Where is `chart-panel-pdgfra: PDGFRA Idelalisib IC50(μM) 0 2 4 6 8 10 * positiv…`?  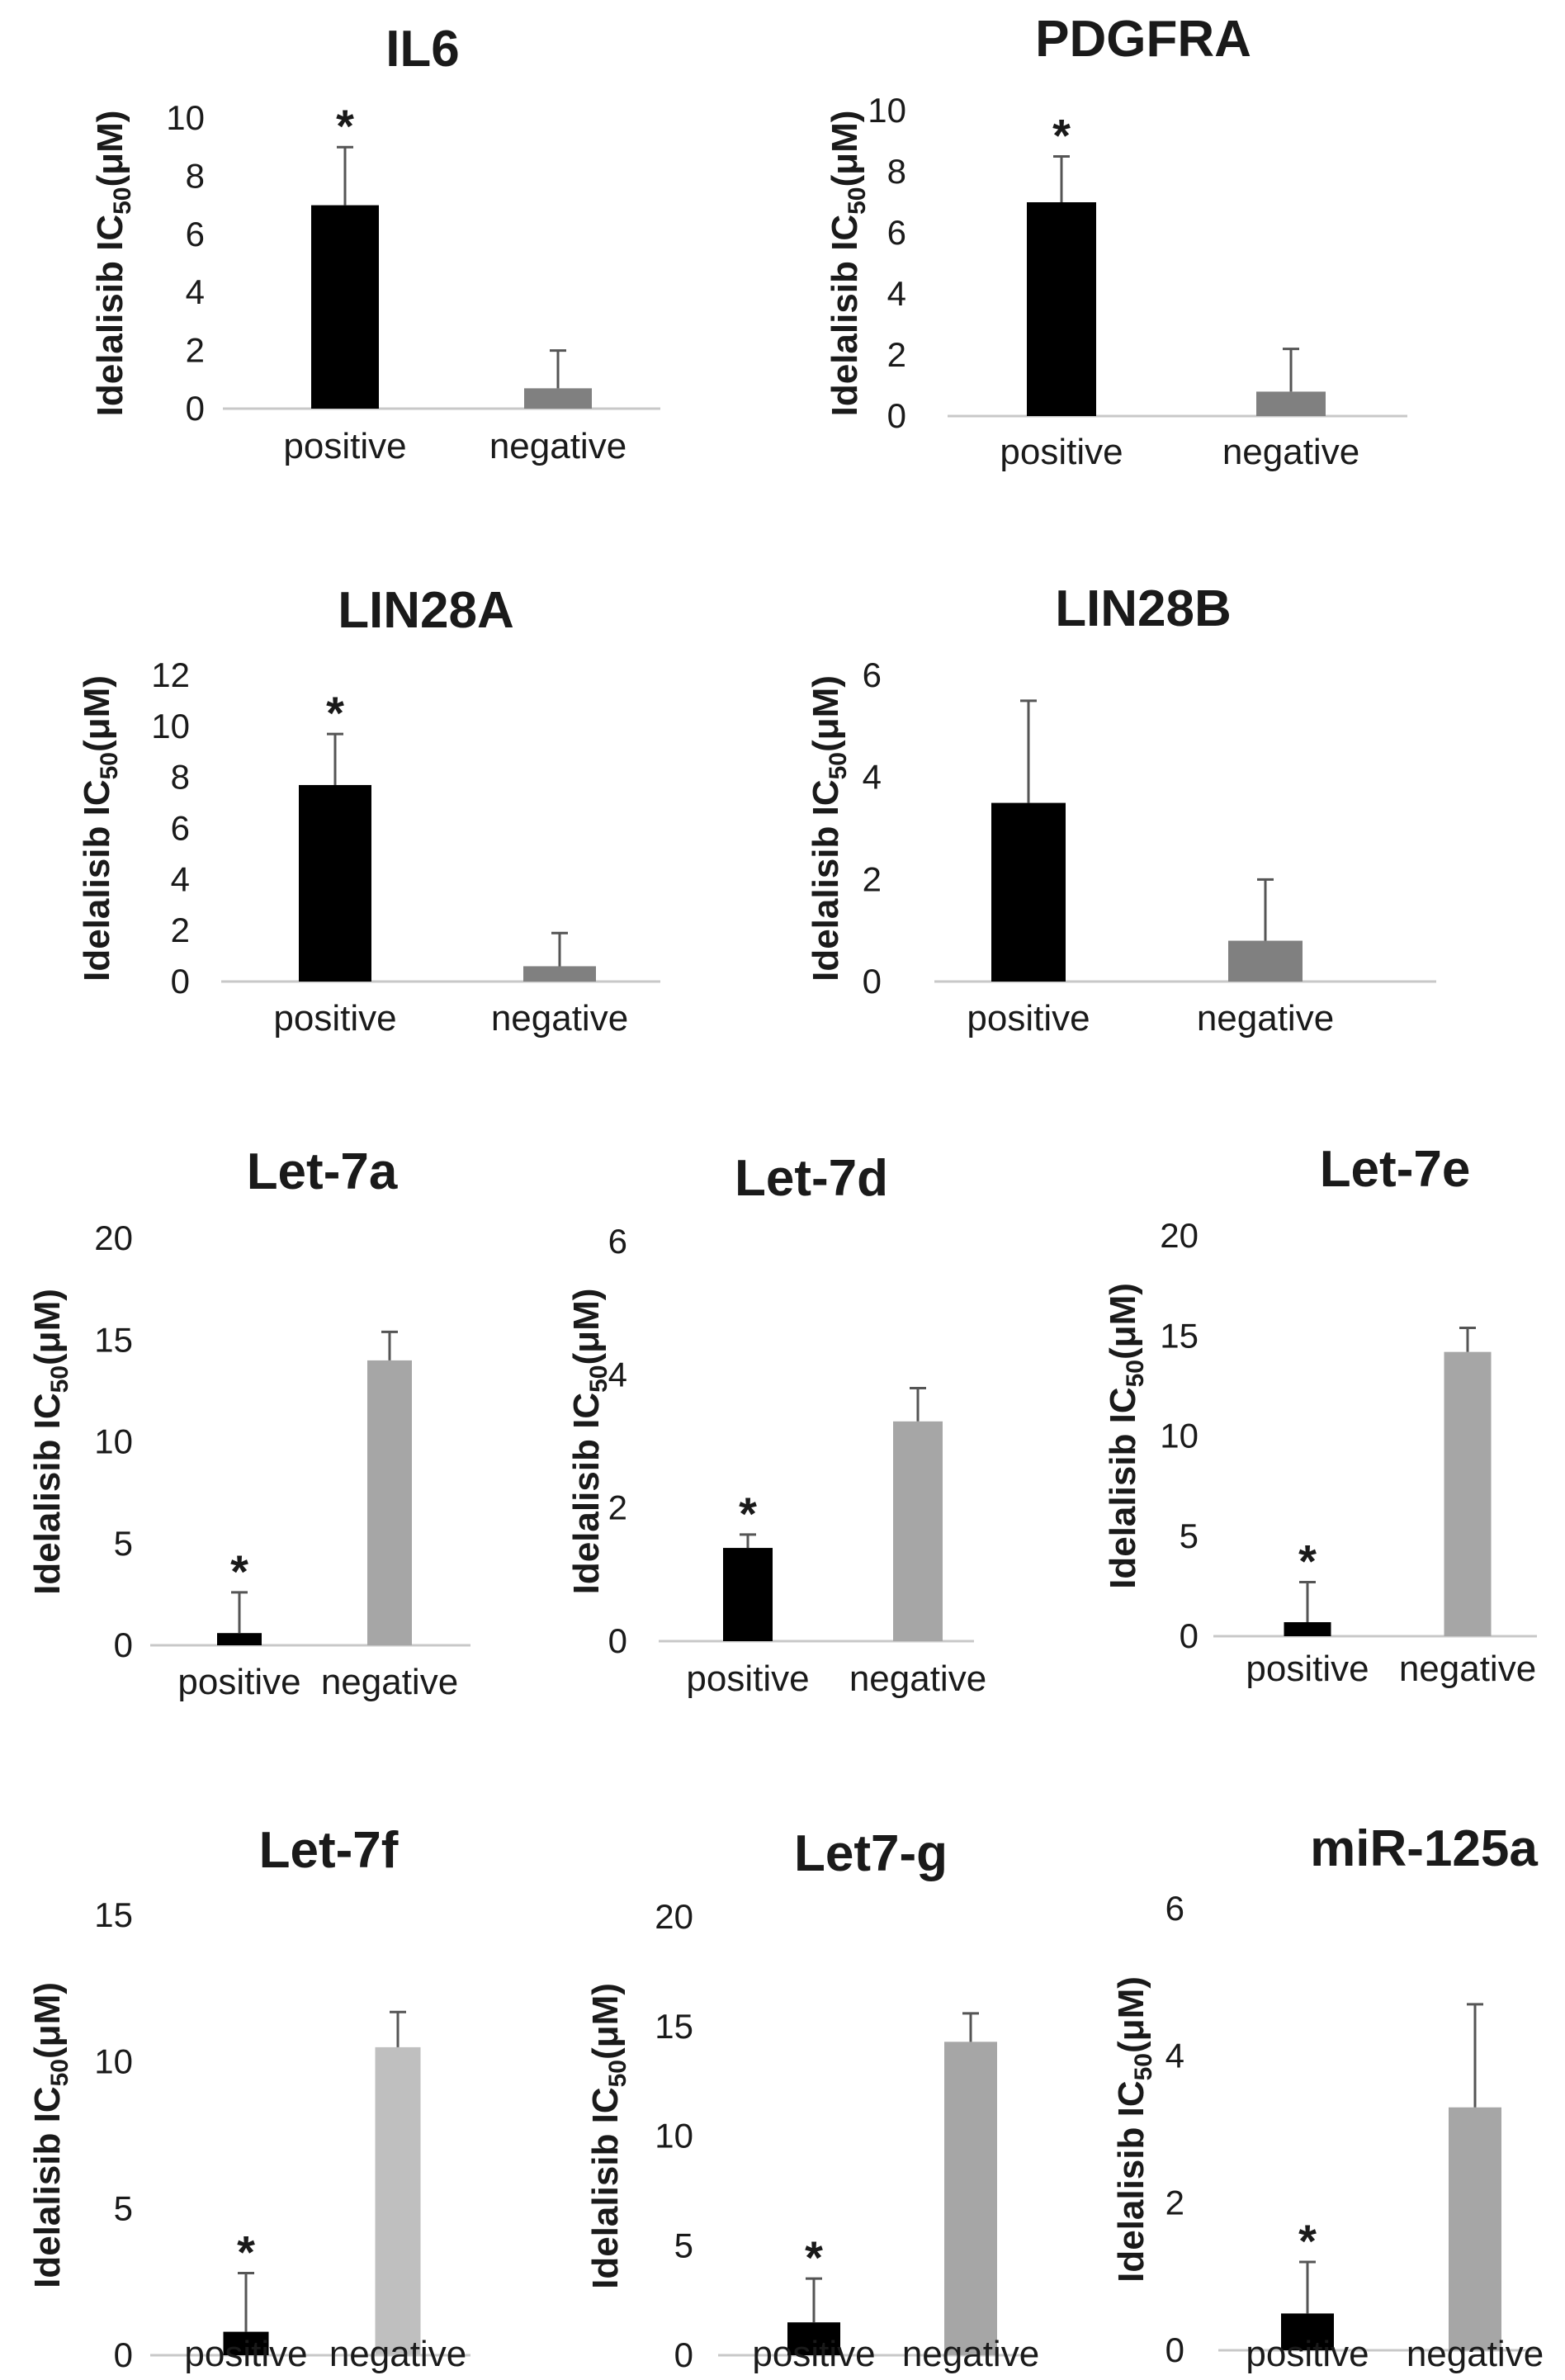
chart-panel-pdgfra: PDGFRA Idelalisib IC50(μM) 0 2 4 6 8 10 * positiv… is located at coordinates (1116, 241).